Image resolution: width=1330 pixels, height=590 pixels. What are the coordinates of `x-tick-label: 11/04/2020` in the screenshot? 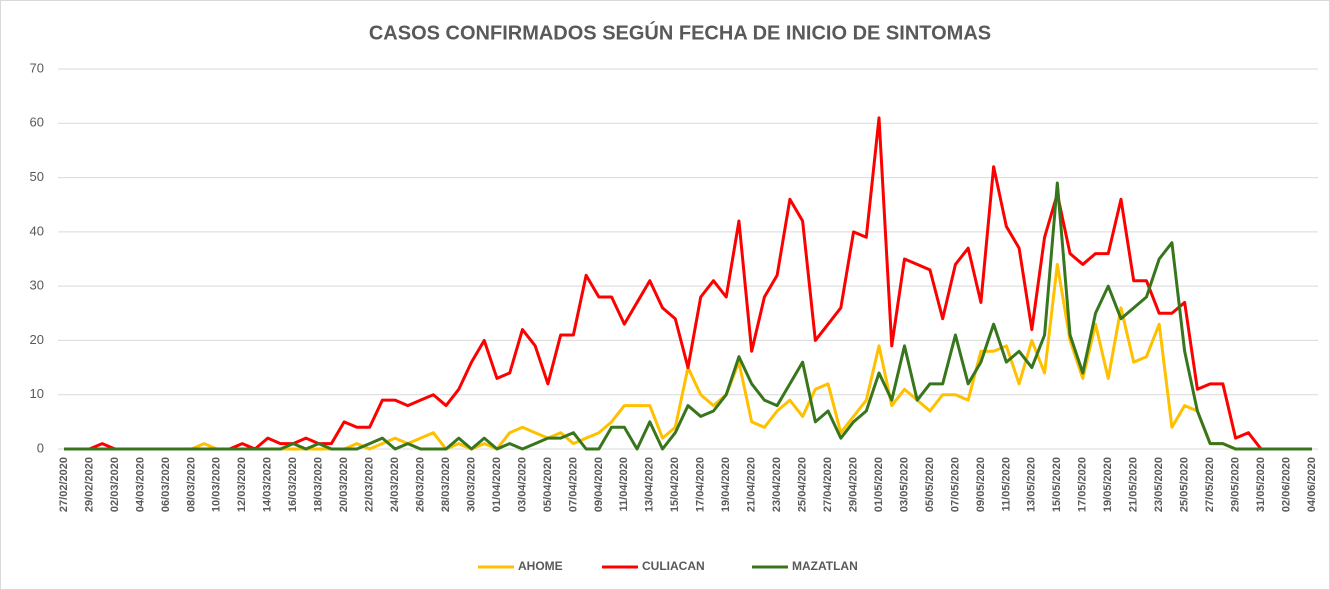 It's located at (624, 484).